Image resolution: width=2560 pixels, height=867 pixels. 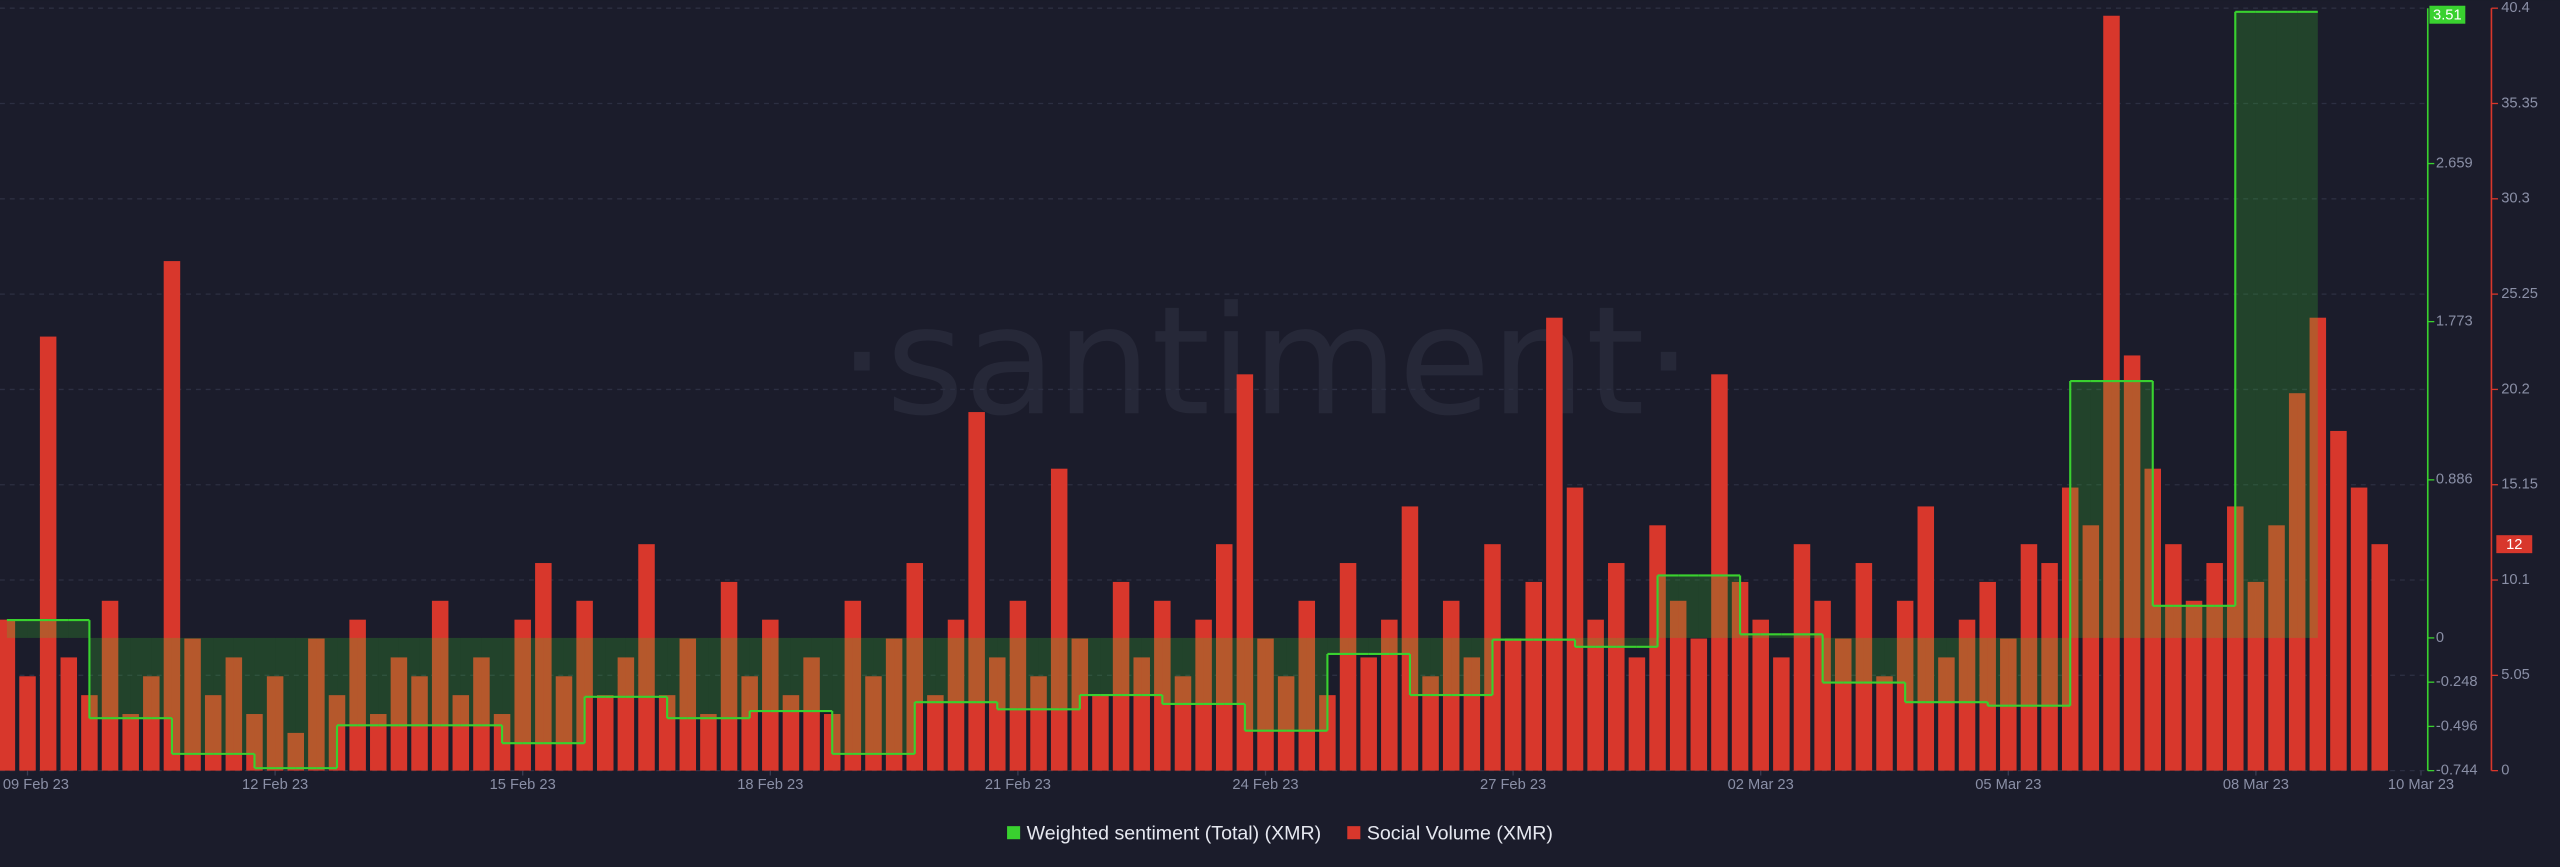 What do you see at coordinates (2457, 682) in the screenshot?
I see `y-tick-label: -0.248` at bounding box center [2457, 682].